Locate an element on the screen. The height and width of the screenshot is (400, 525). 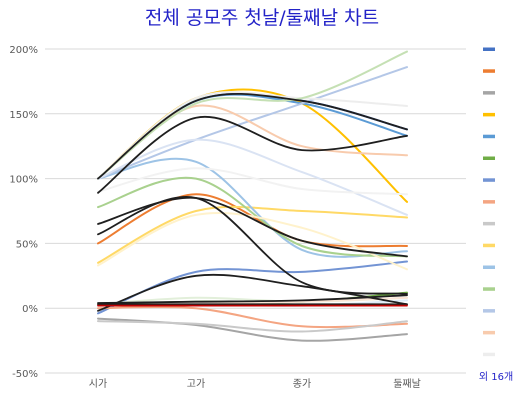
y-tick-label: 0% is located at coordinates (30, 309).